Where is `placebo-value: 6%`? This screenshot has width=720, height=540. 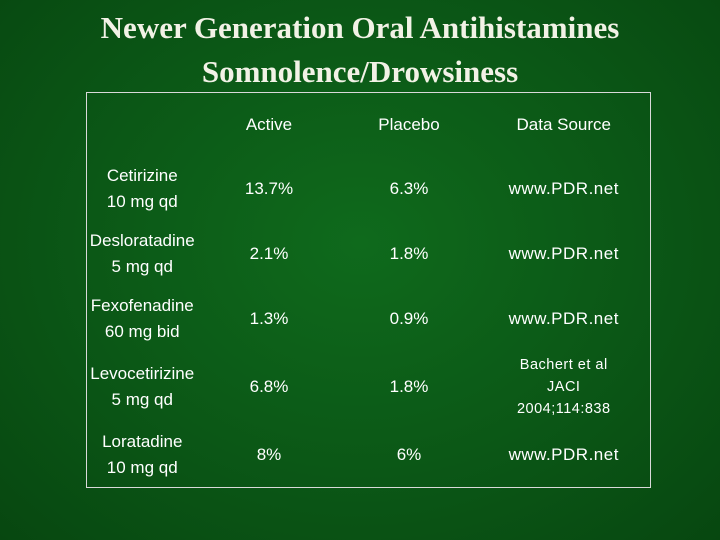
placebo-value: 6% is located at coordinates (409, 454).